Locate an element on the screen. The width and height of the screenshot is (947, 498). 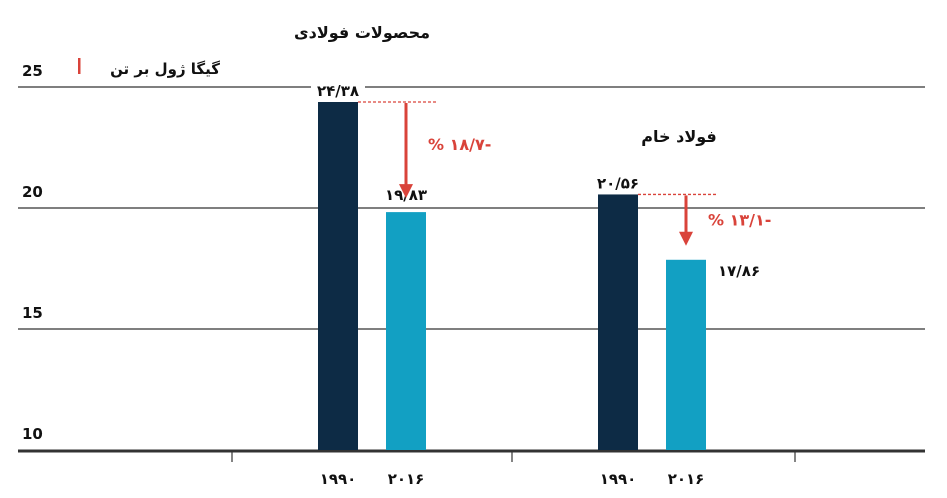
group-title-1: فولاد خام is located at coordinates (678, 136).